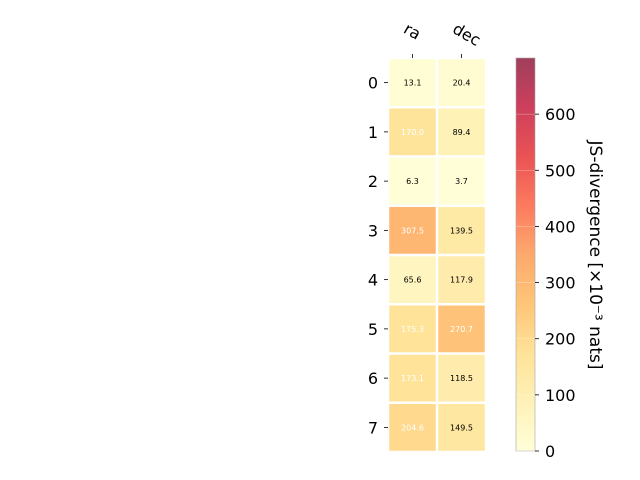 The image size is (640, 480). I want to click on cell-value-label: 3.7, so click(461, 181).